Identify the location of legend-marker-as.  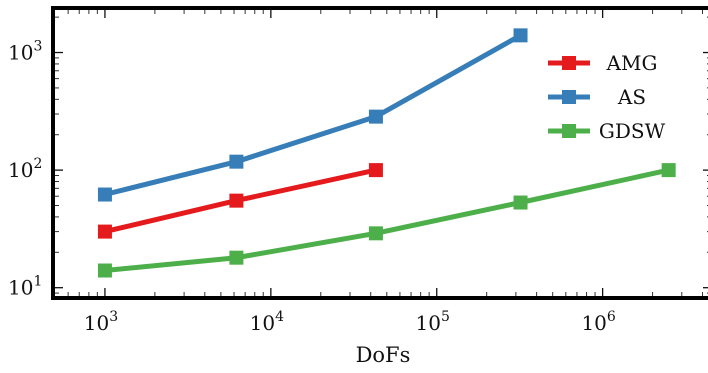
(569, 97).